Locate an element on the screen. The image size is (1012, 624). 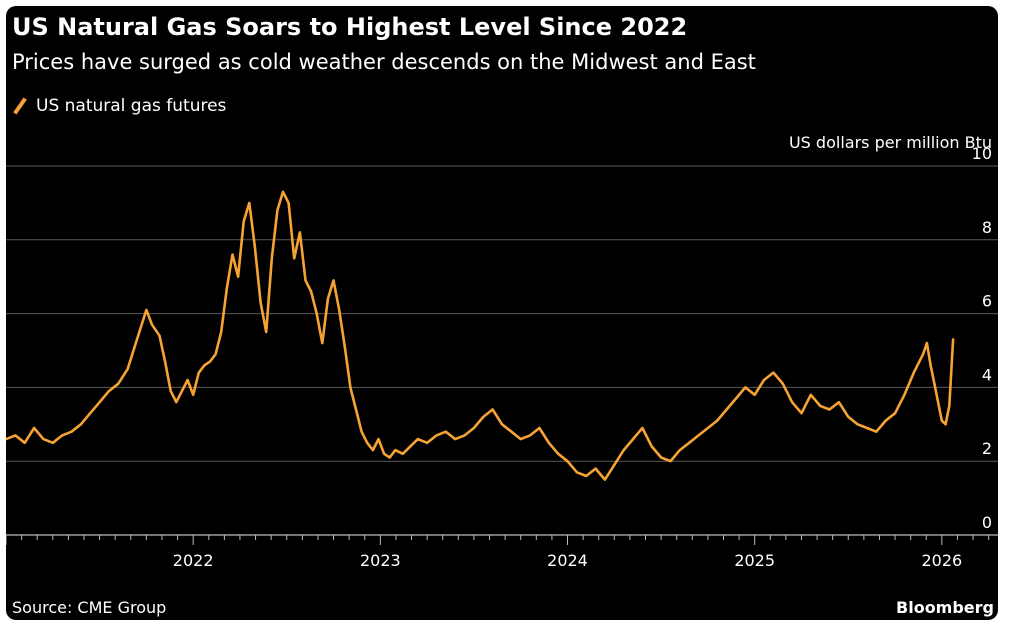
y-tick-label-4: 4 is located at coordinates (987, 374).